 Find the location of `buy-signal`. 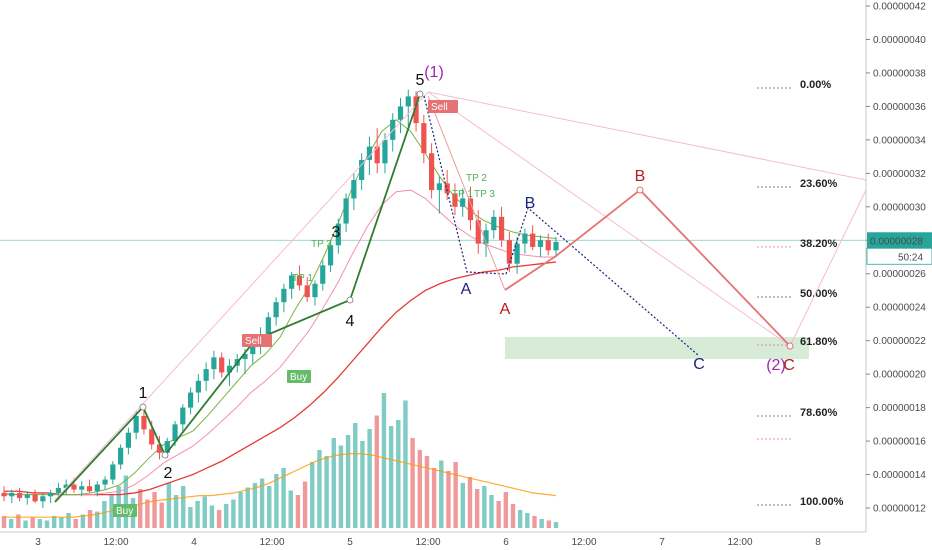

buy-signal is located at coordinates (125, 510).